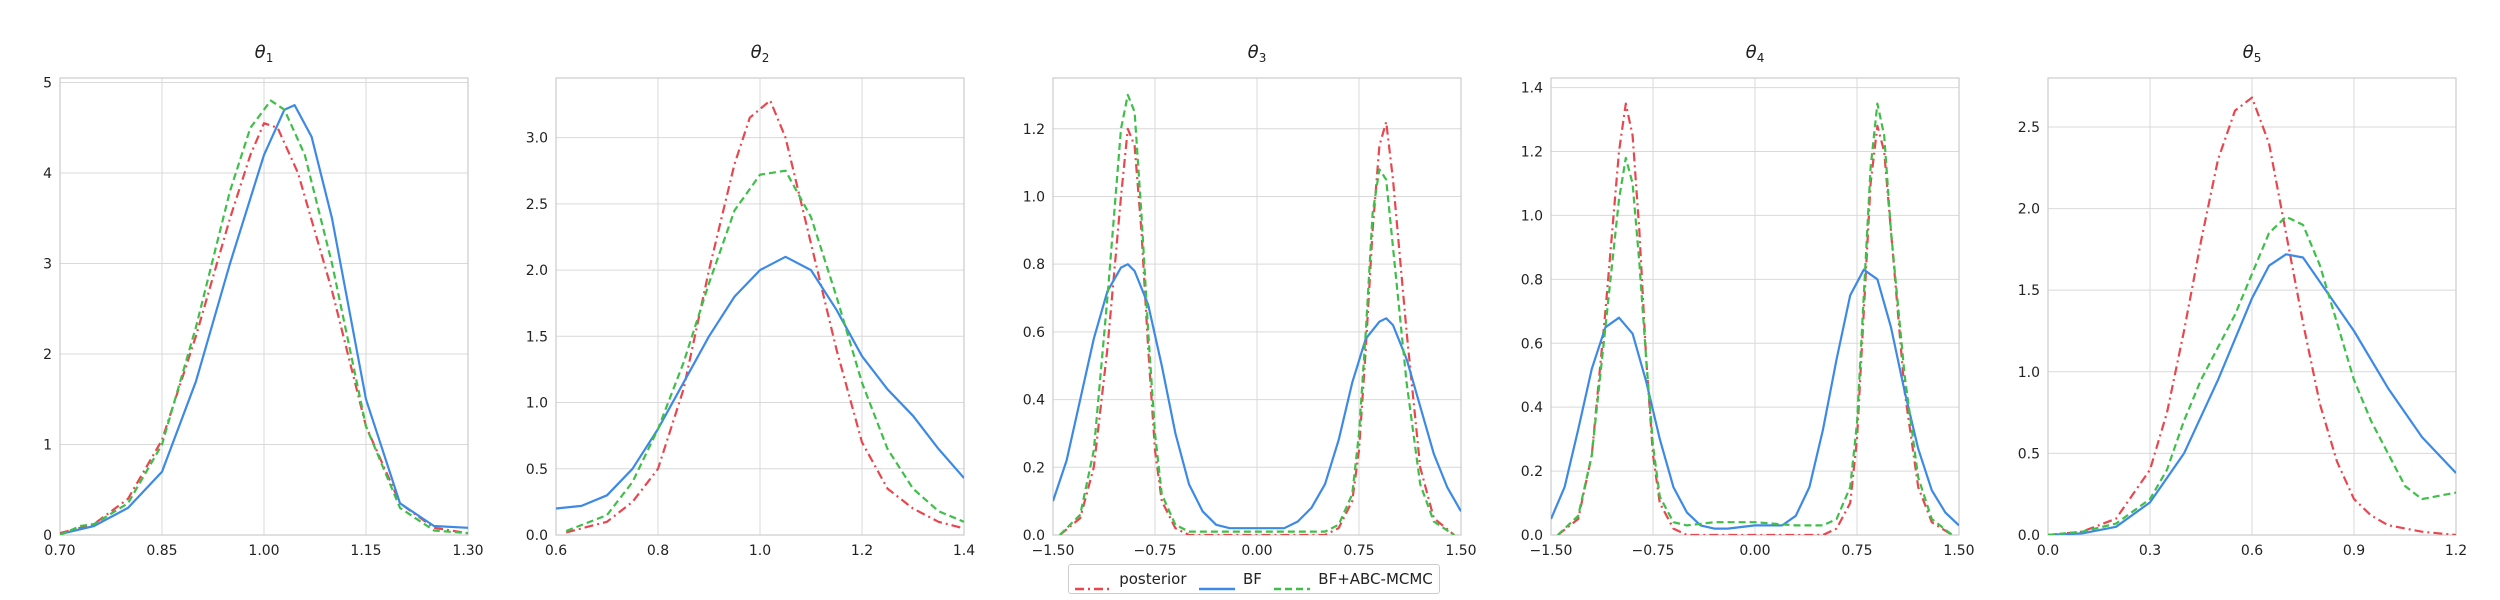 The image size is (2500, 600). What do you see at coordinates (47, 536) in the screenshot?
I see `y-tick-label: 0` at bounding box center [47, 536].